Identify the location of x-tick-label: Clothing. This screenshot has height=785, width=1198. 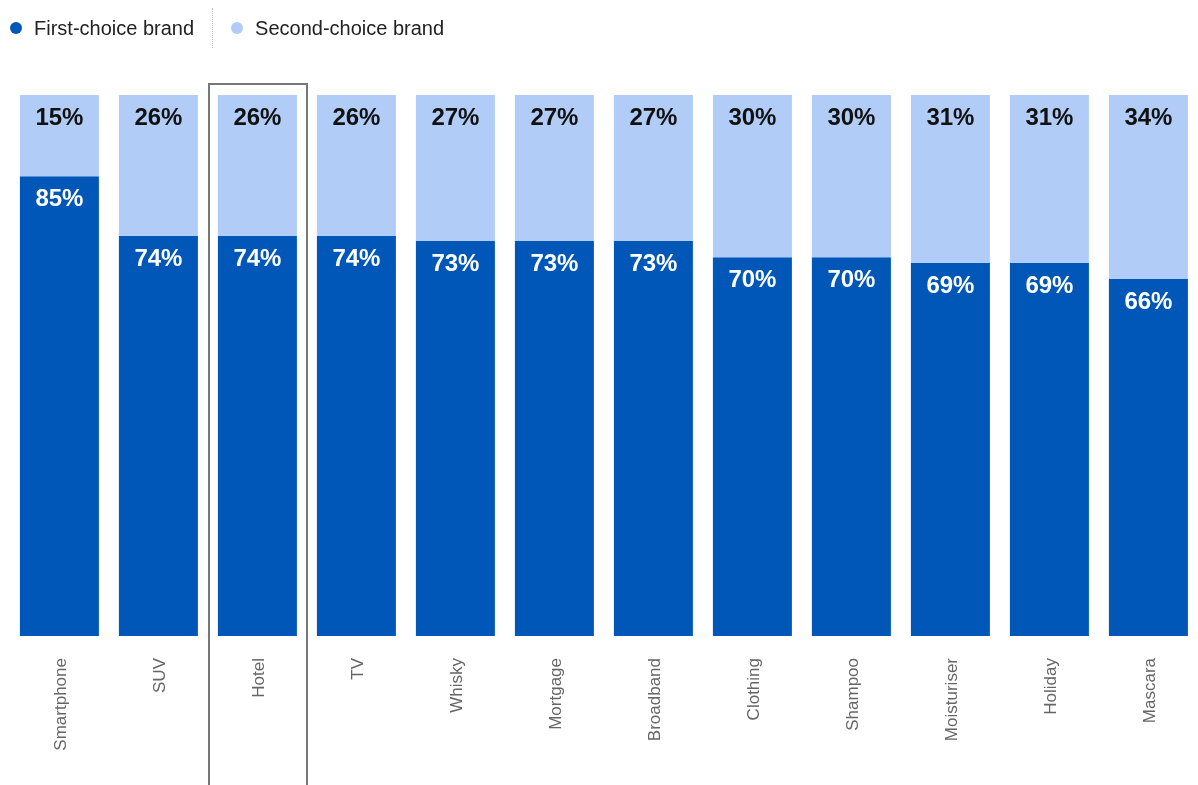
(753, 689).